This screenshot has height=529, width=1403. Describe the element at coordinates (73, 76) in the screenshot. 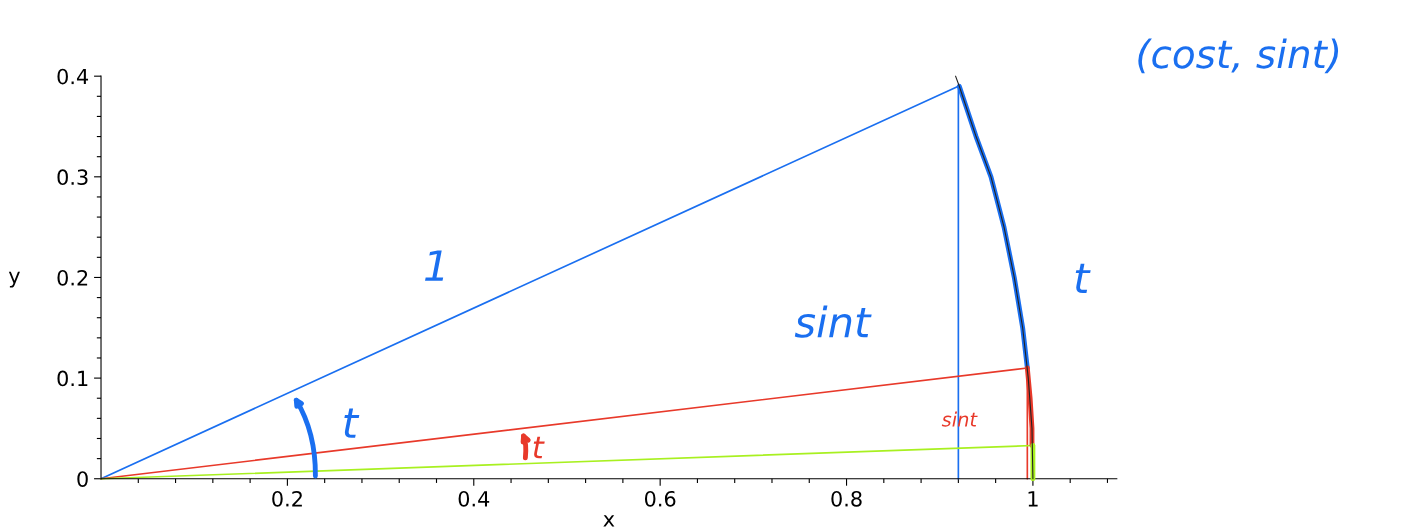

I see `y-tick-label: 0.4` at that location.